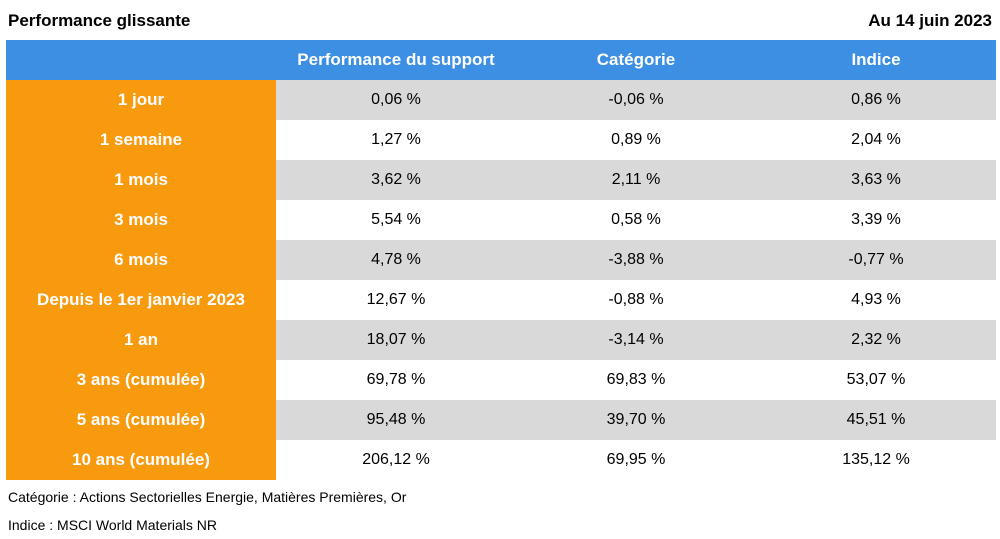 This screenshot has width=1000, height=539. I want to click on cell-categorie: 69,83 %, so click(636, 380).